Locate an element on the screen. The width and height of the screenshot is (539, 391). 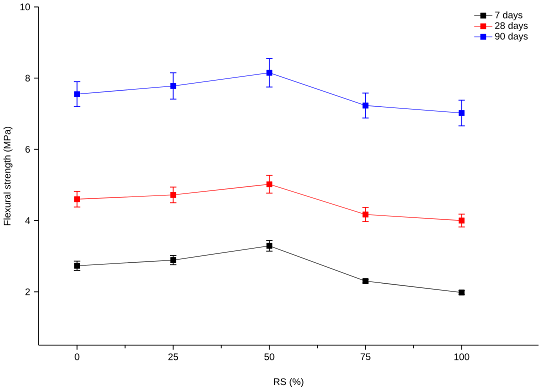
y-tick-label: 8 is located at coordinates (27, 78).